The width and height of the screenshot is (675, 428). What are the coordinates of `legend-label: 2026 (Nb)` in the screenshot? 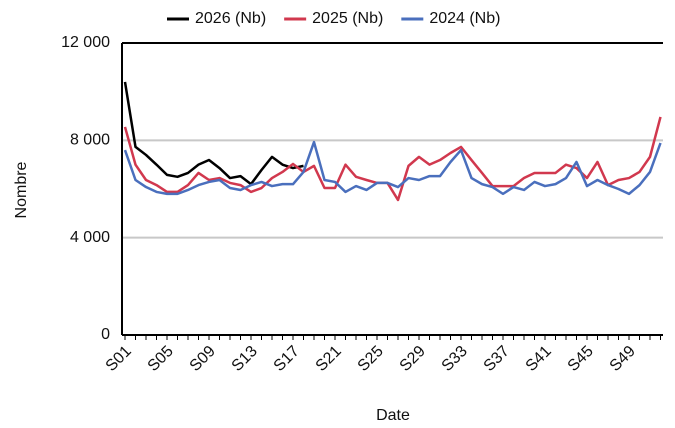 It's located at (230, 18).